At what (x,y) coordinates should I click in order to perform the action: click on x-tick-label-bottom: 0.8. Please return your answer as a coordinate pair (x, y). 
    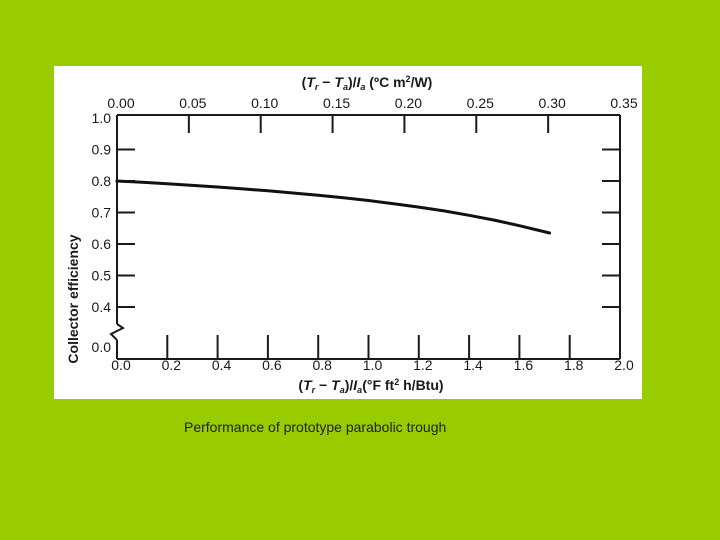
    Looking at the image, I should click on (322, 365).